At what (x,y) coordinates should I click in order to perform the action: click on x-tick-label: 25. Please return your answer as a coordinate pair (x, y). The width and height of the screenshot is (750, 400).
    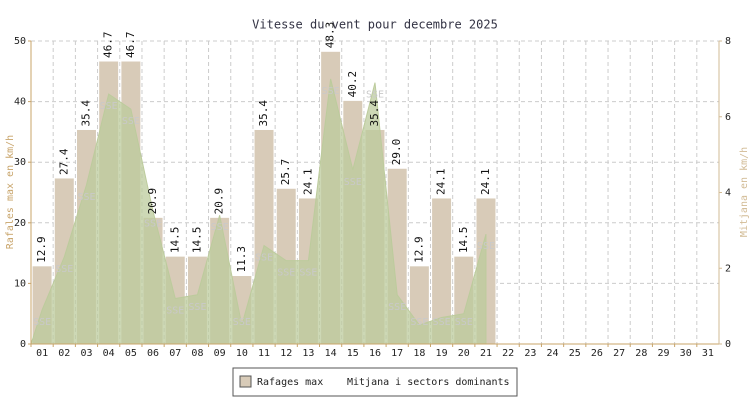
    Looking at the image, I should click on (575, 353).